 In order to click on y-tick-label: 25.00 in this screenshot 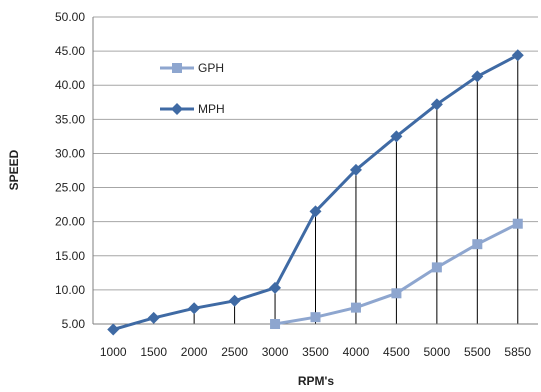, I will do `click(70, 188)`.